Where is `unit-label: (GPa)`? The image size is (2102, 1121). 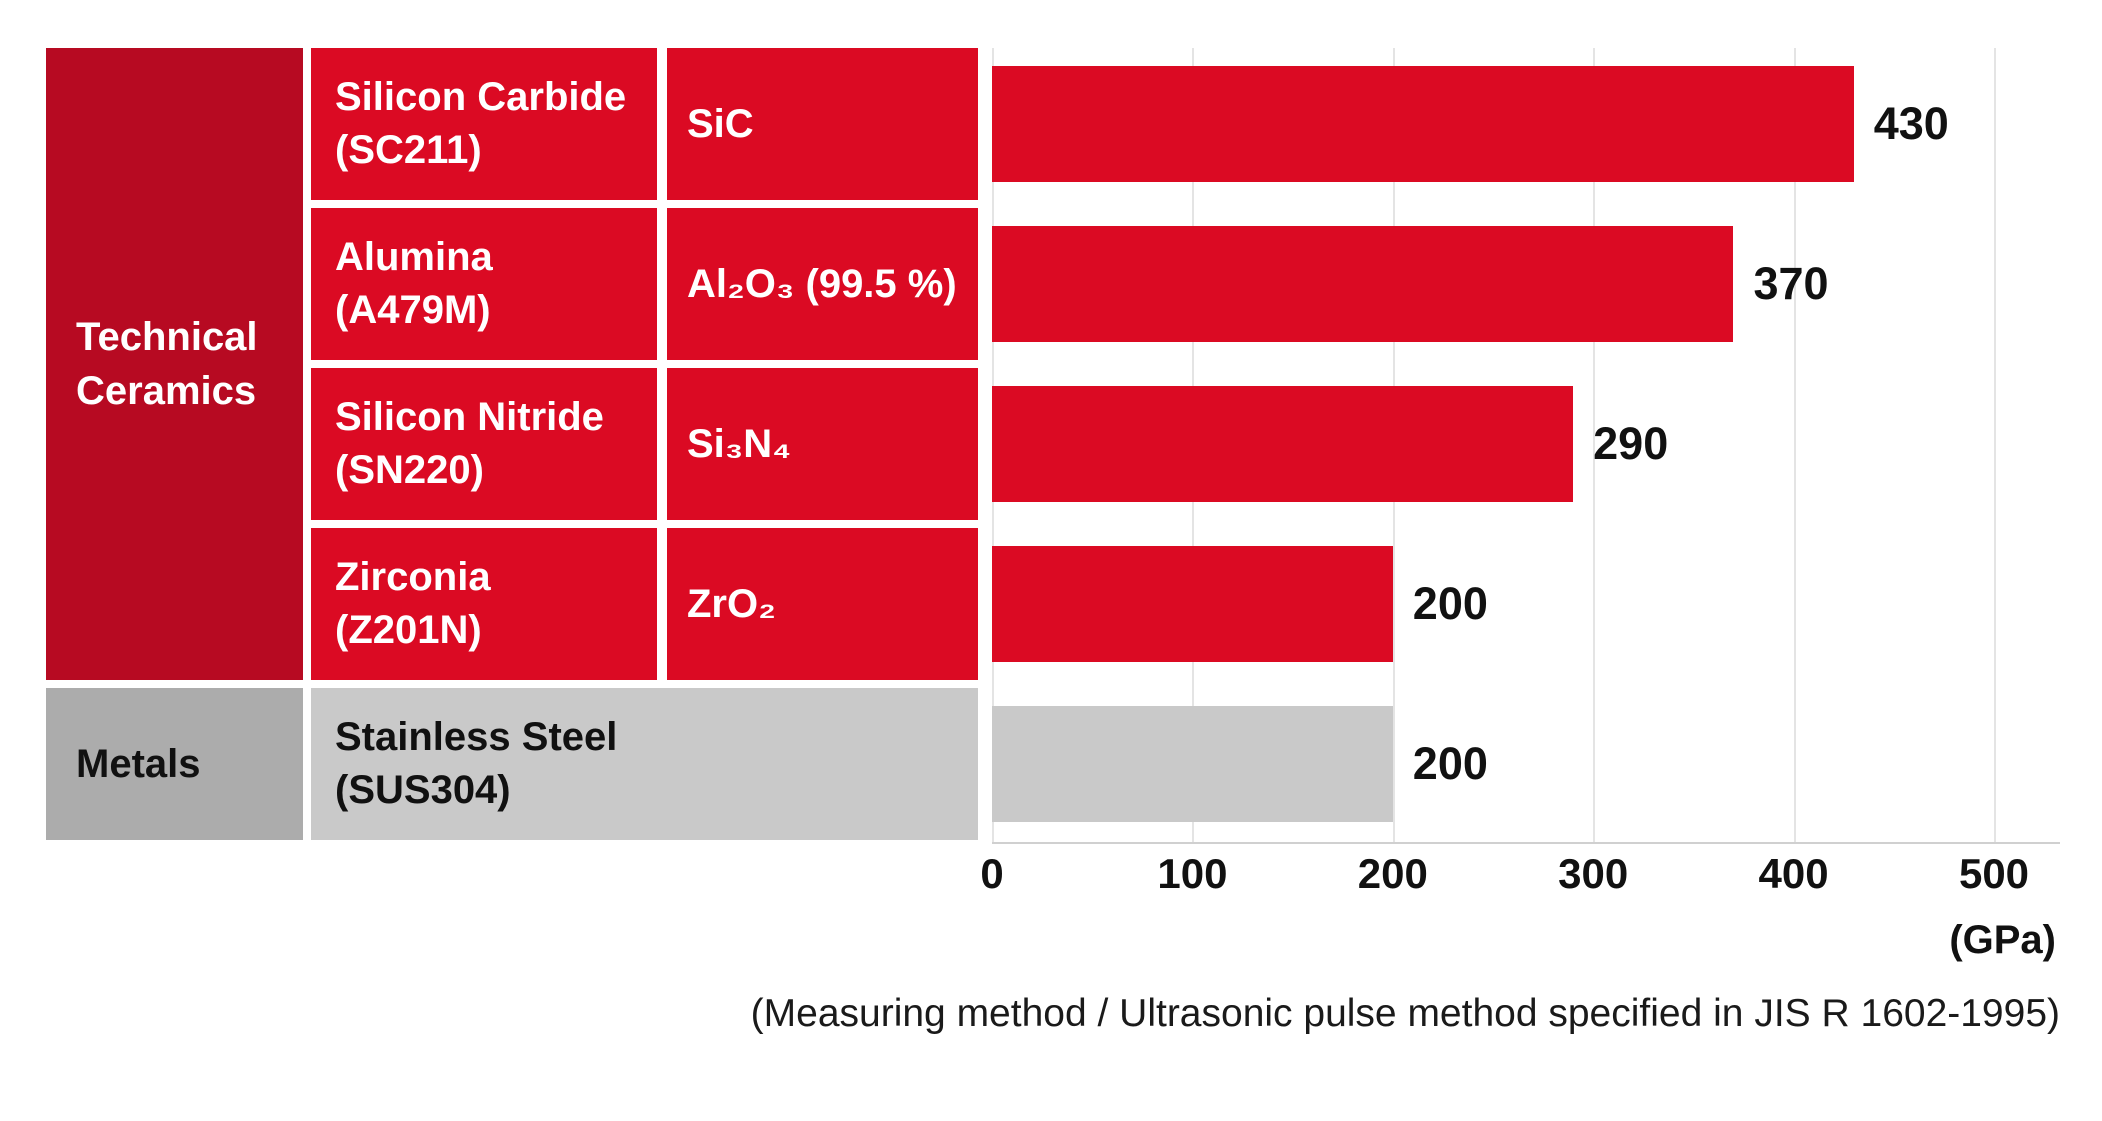
unit-label: (GPa) is located at coordinates (2002, 940).